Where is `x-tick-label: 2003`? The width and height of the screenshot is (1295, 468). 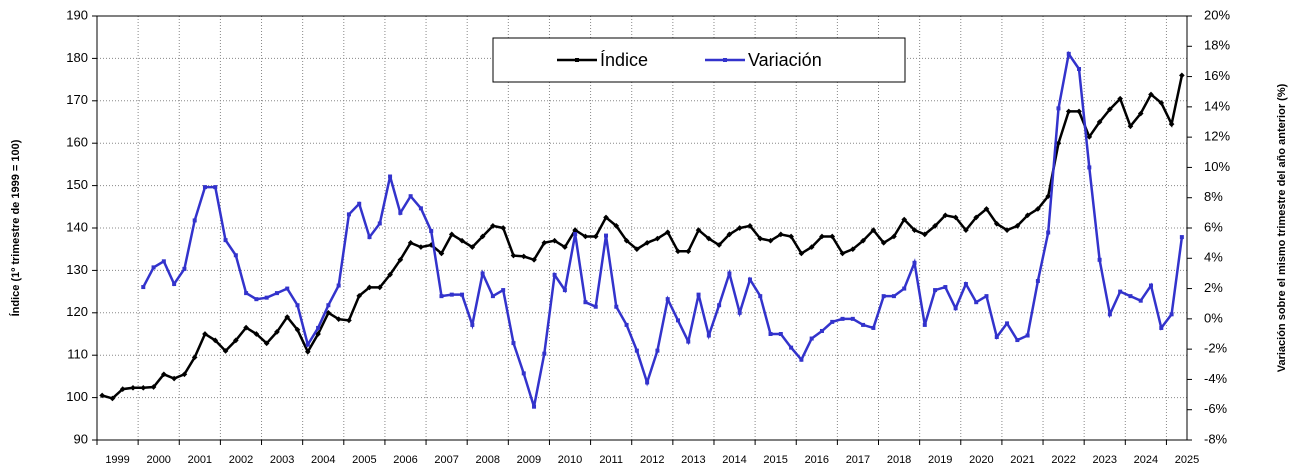 x-tick-label: 2003 is located at coordinates (282, 460).